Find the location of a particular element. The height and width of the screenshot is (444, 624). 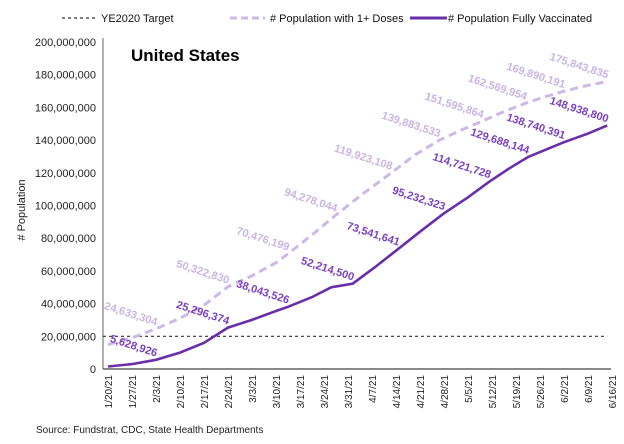

x-tick-label: 3/10/21 is located at coordinates (277, 392).